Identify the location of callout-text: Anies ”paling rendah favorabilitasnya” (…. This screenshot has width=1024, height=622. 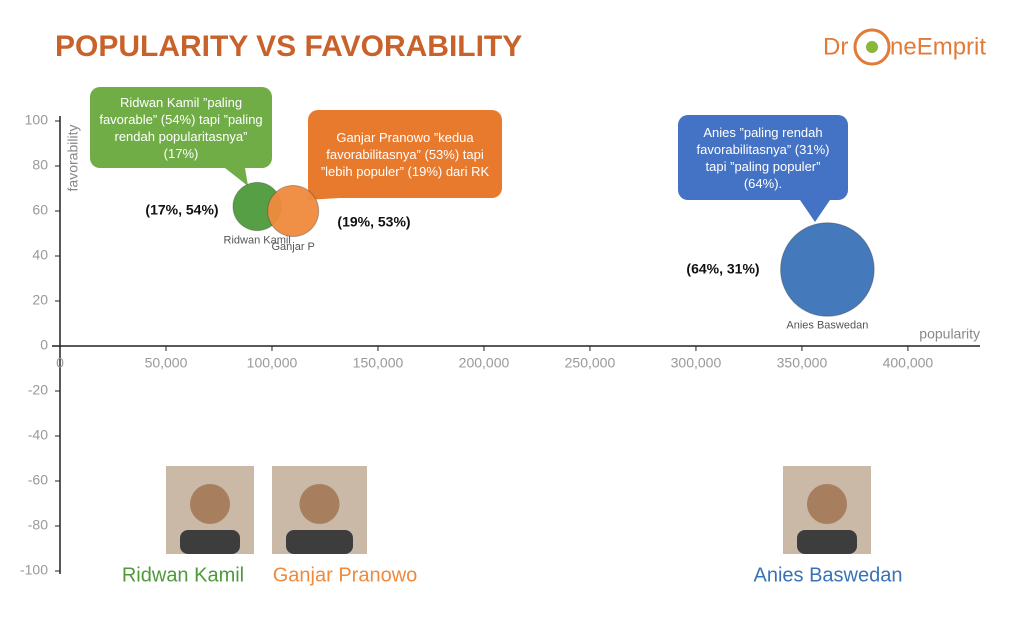
(763, 157).